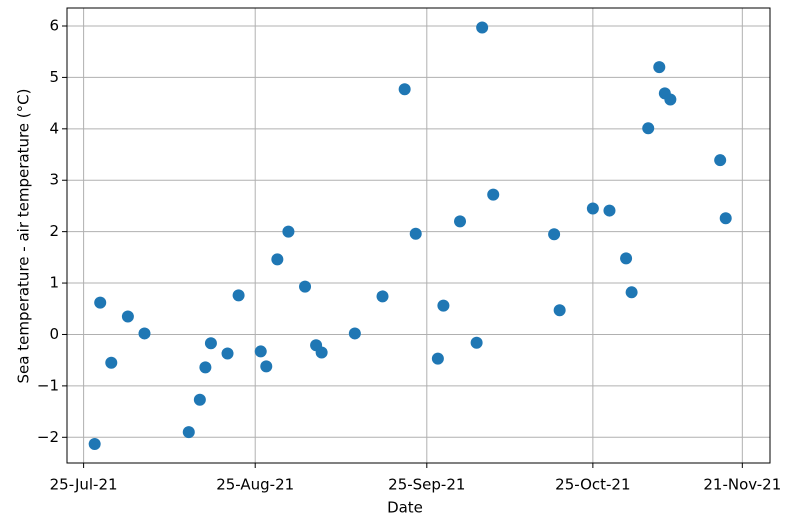 This screenshot has height=517, width=790. Describe the element at coordinates (54, 334) in the screenshot. I see `y-tick-label: 0` at that location.